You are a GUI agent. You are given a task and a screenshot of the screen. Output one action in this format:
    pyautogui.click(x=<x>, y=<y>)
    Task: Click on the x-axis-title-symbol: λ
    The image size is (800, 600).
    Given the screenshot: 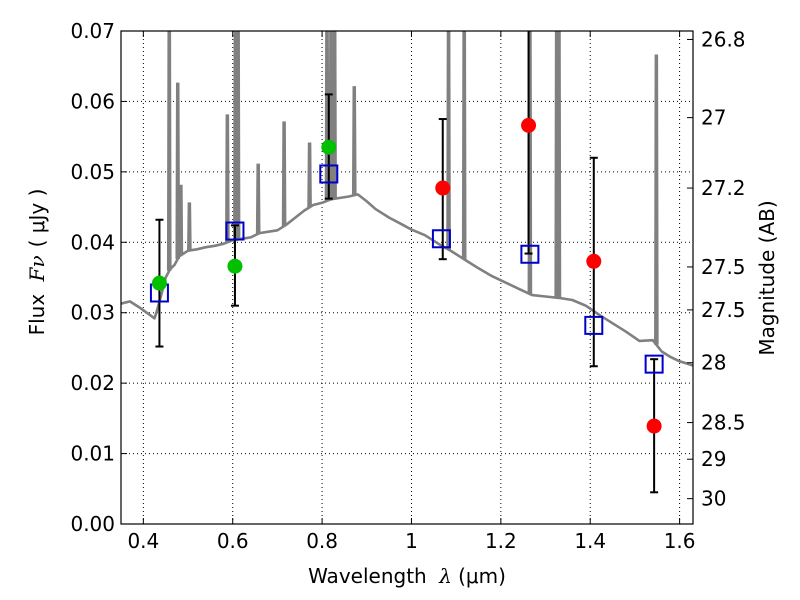 What is the action you would take?
    pyautogui.click(x=445, y=576)
    